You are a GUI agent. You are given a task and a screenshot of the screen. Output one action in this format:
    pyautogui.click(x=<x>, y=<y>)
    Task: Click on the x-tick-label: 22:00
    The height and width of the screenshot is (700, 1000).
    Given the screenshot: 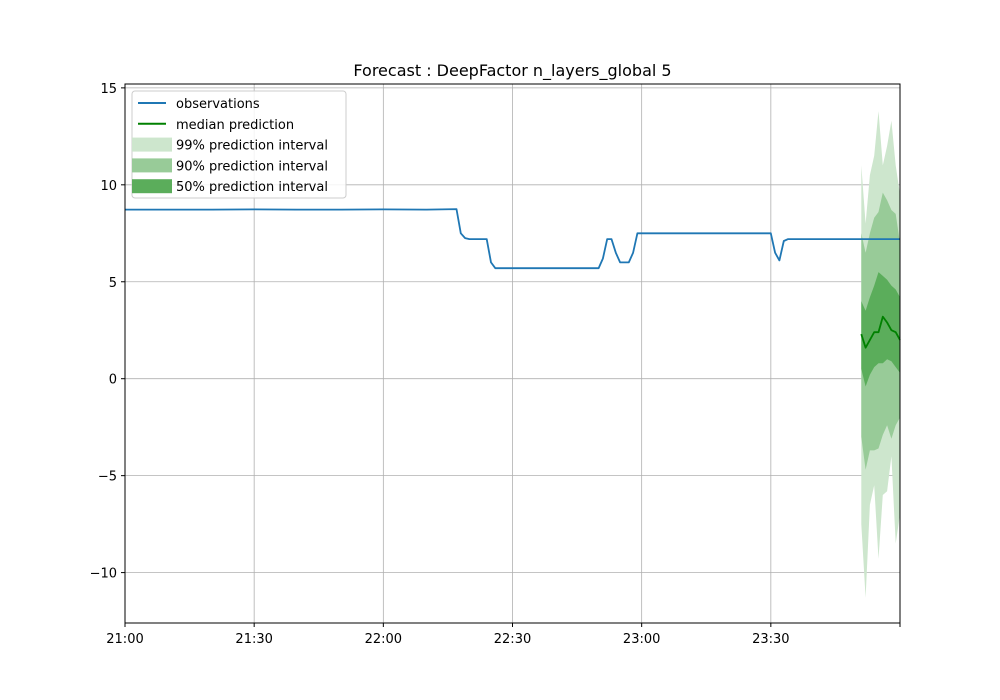 What is the action you would take?
    pyautogui.click(x=383, y=639)
    